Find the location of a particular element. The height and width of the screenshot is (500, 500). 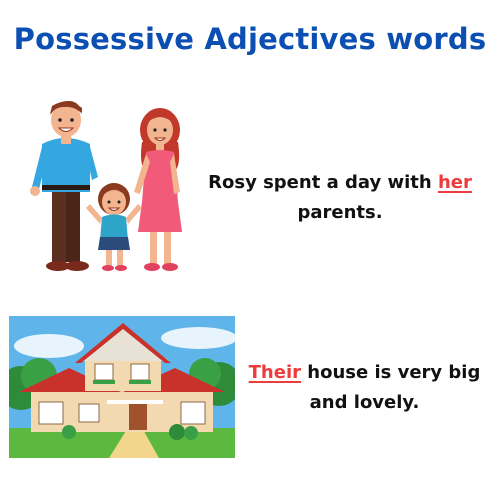

house-illustration is located at coordinates (122, 387).